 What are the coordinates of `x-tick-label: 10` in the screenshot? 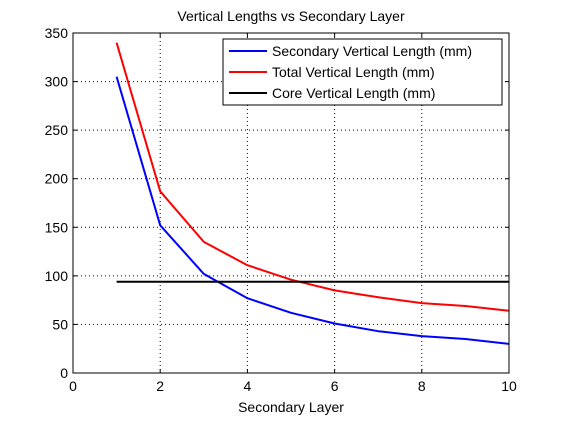 It's located at (509, 386).